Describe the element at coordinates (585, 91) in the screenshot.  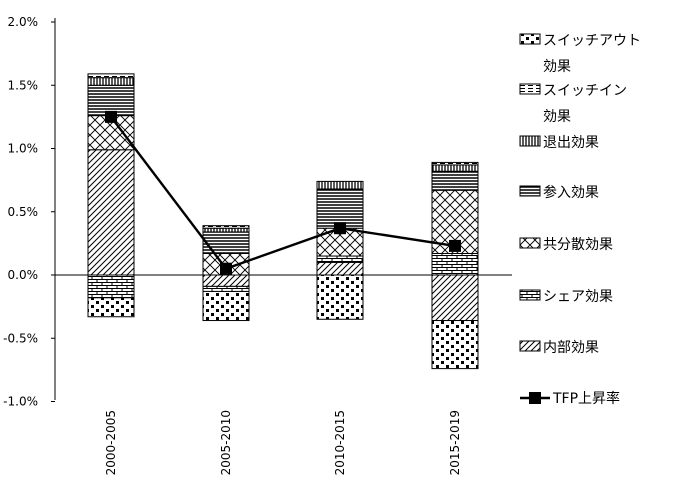
I see `legend-label-switch_in: スイッチイン` at that location.